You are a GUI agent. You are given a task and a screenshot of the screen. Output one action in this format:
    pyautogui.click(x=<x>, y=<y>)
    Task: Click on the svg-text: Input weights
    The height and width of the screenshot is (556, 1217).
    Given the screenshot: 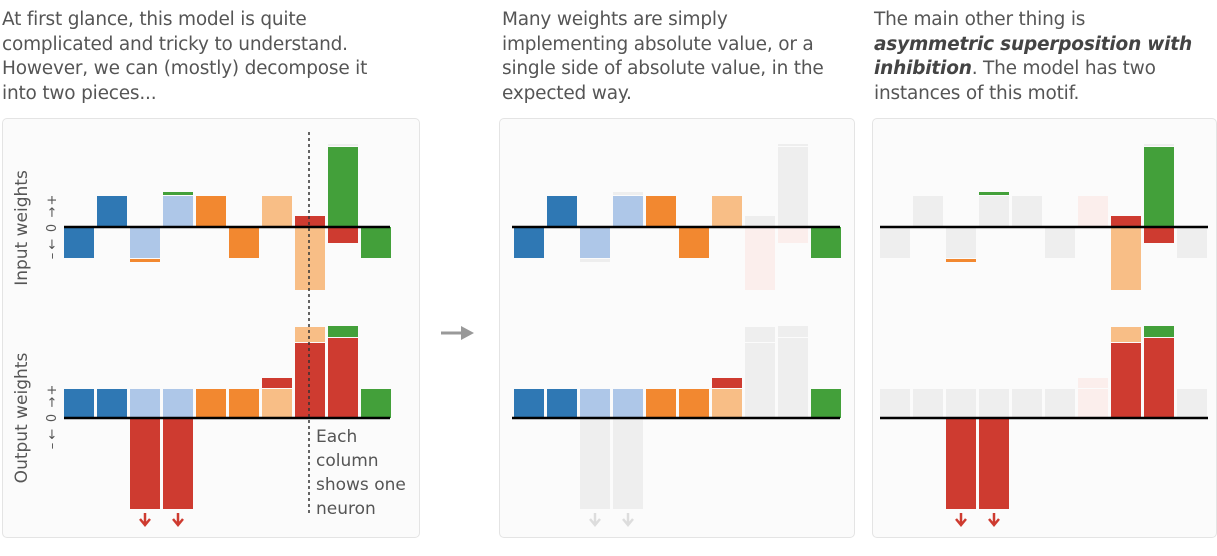 What is the action you would take?
    pyautogui.click(x=22, y=228)
    